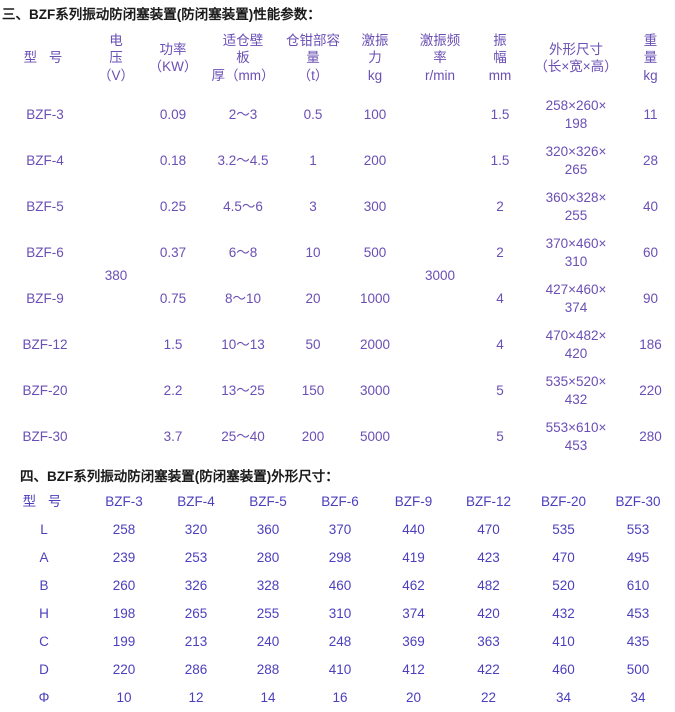  Describe the element at coordinates (375, 207) in the screenshot. I see `cell-force: 300` at that location.